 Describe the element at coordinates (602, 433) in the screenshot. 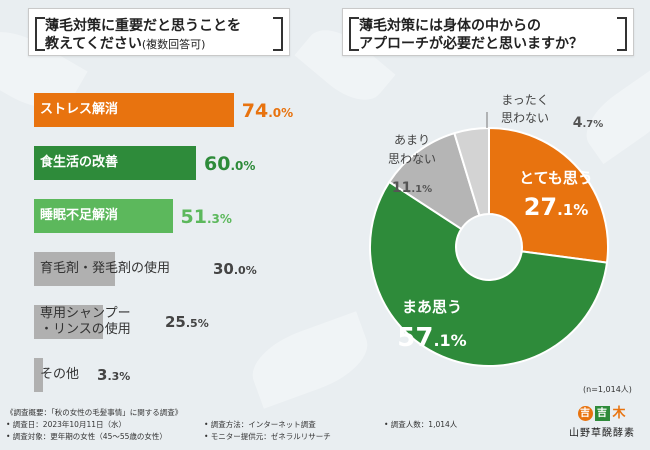

I see `logo-text: 山野草醗酵素` at that location.